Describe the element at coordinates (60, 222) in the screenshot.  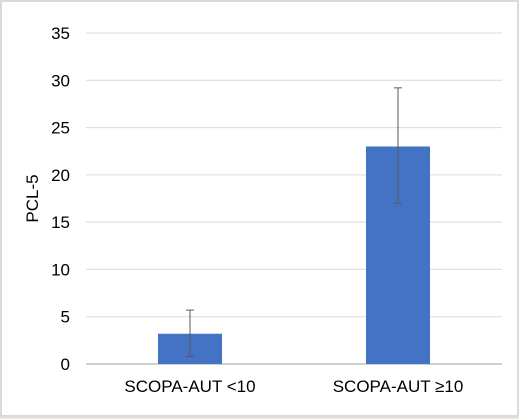
I see `y-tick-label: 15` at that location.